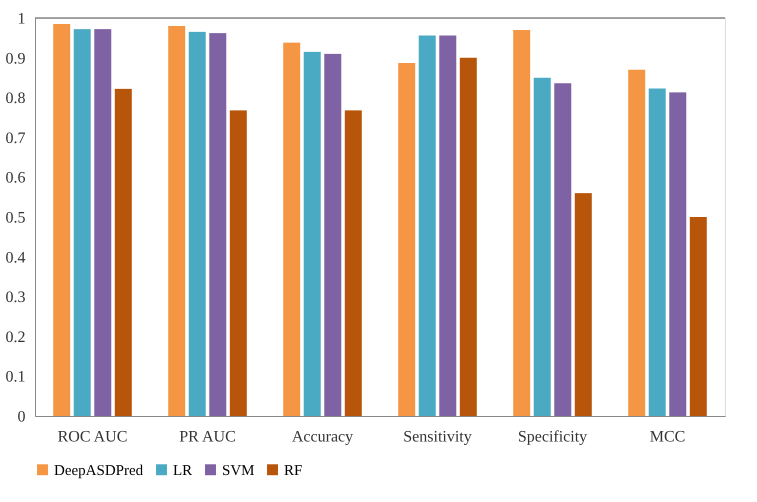 This screenshot has height=502, width=757. What do you see at coordinates (437, 437) in the screenshot?
I see `x-tick-label: Sensitivity` at bounding box center [437, 437].